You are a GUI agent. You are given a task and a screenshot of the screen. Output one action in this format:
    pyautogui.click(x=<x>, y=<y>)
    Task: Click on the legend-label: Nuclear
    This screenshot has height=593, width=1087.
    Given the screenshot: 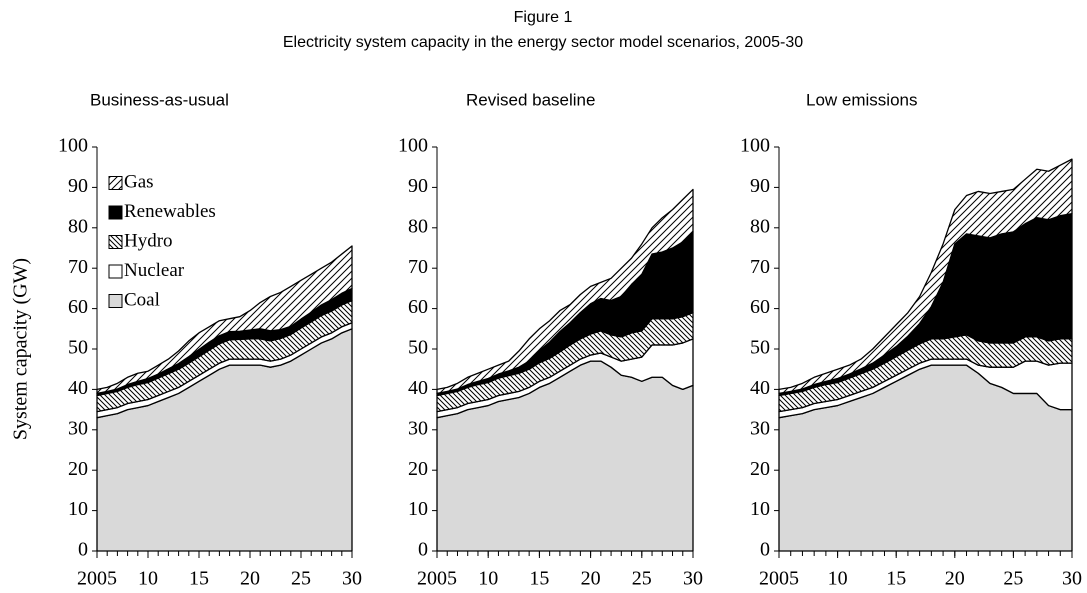 What is the action you would take?
    pyautogui.click(x=154, y=270)
    